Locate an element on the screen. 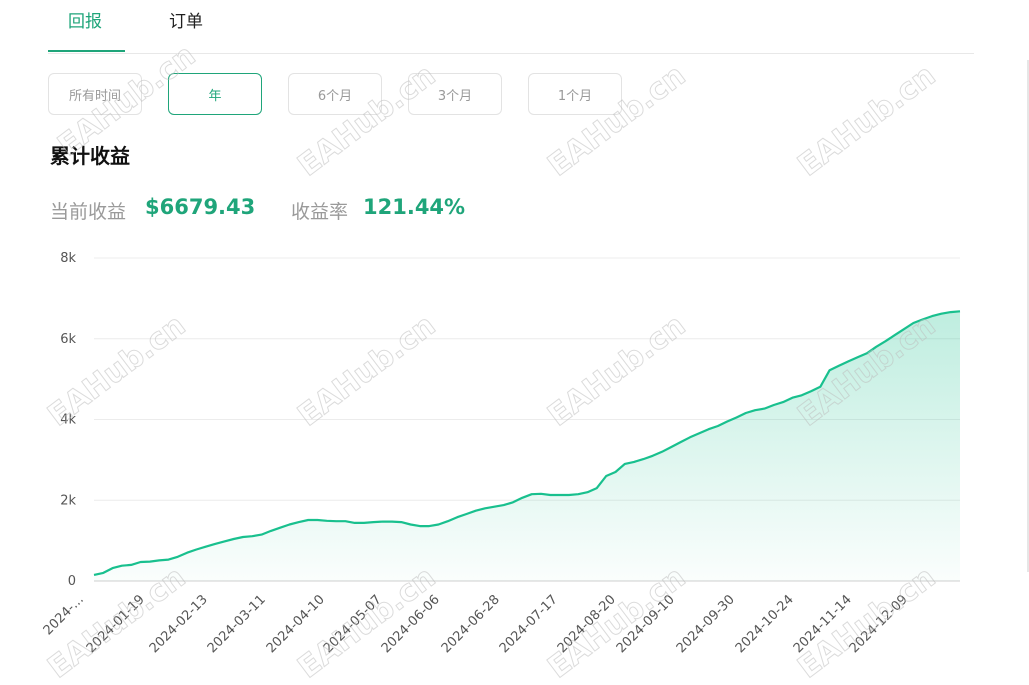 This screenshot has width=1029, height=685. x-tick-label: 2024-03-11 is located at coordinates (237, 624).